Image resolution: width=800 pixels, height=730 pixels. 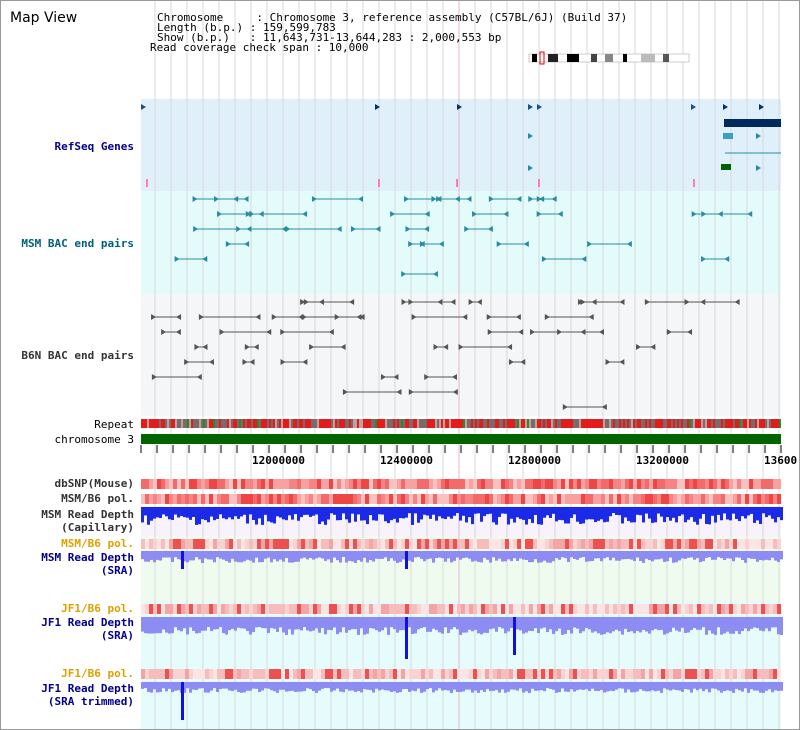 What do you see at coordinates (97, 673) in the screenshot?
I see `track-label-jf1-b6-pol-2: JF1/B6 pol.` at bounding box center [97, 673].